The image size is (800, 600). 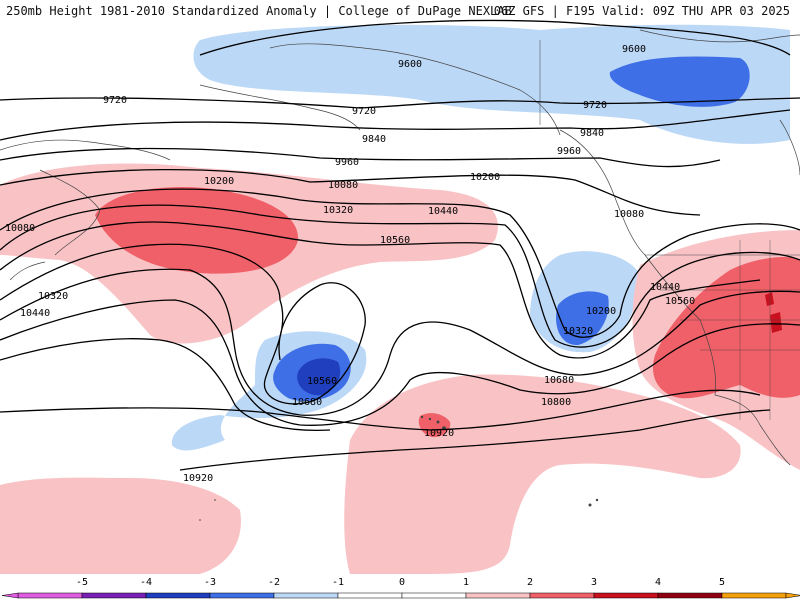 What do you see at coordinates (722, 582) in the screenshot?
I see `legend-tick-label: 5` at bounding box center [722, 582].